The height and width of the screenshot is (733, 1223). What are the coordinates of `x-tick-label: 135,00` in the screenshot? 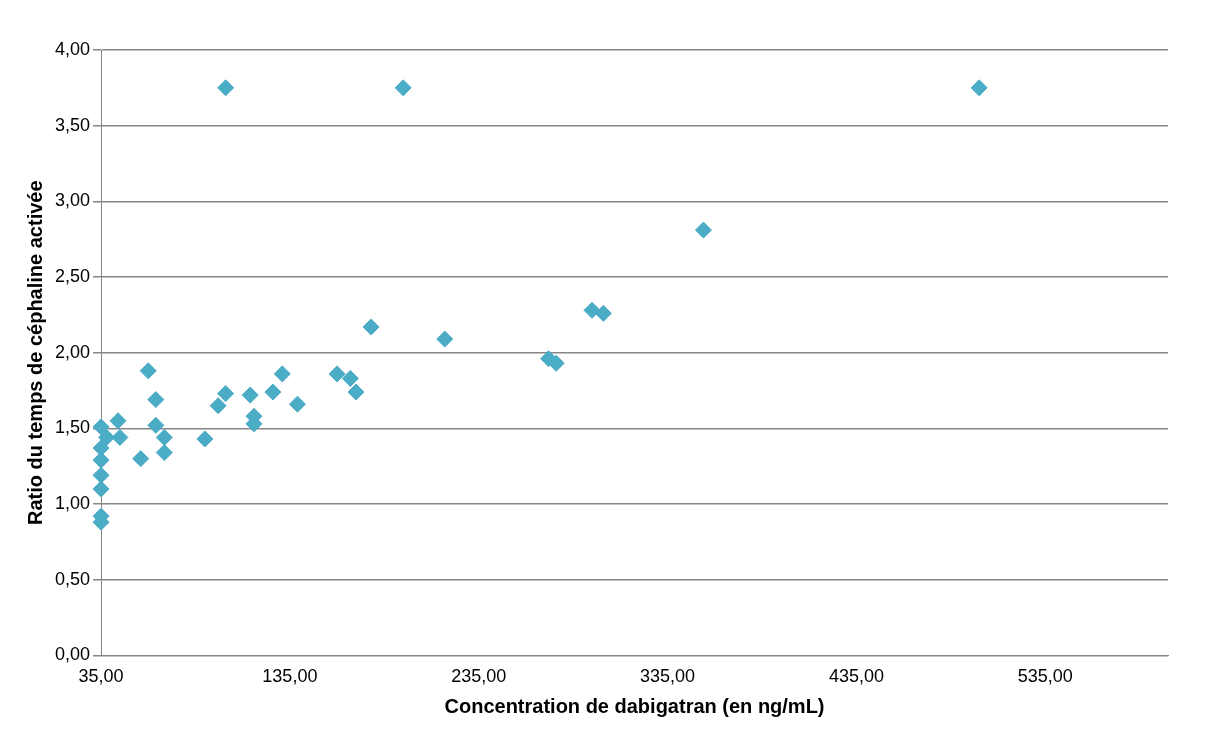 It's located at (290, 676).